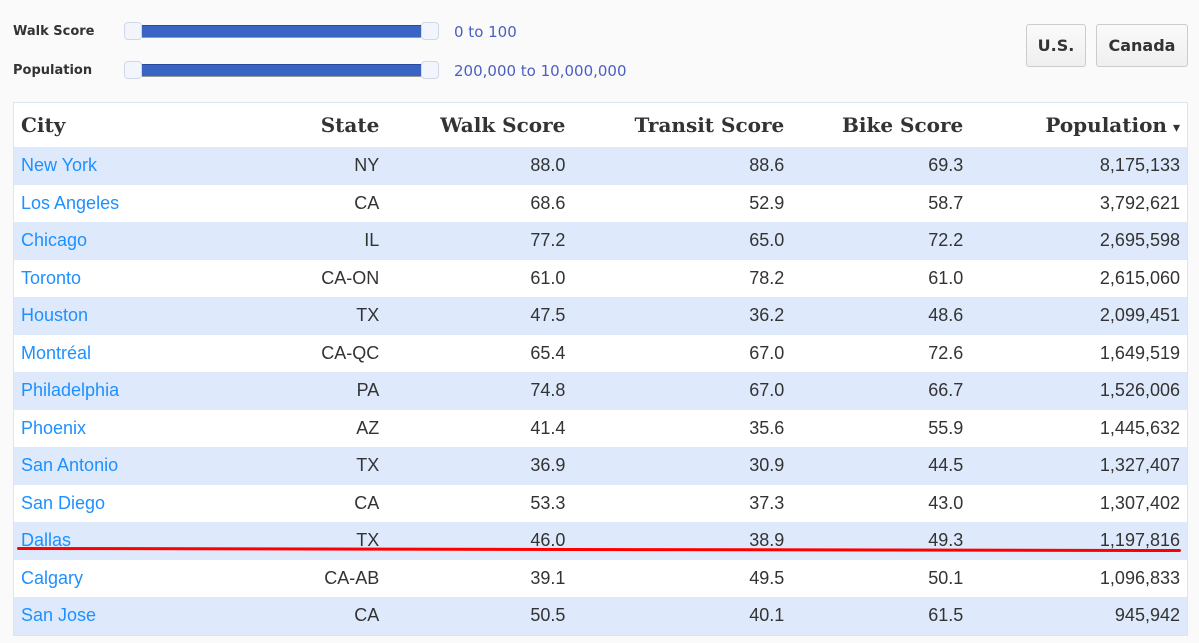 Image resolution: width=1199 pixels, height=643 pixels. What do you see at coordinates (946, 427) in the screenshot?
I see `cell-bike-score: 55.9` at bounding box center [946, 427].